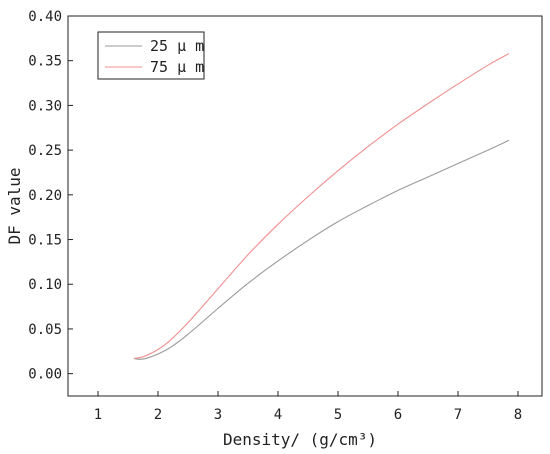  What do you see at coordinates (45, 62) in the screenshot?
I see `y-tick-label: 0.35` at bounding box center [45, 62].